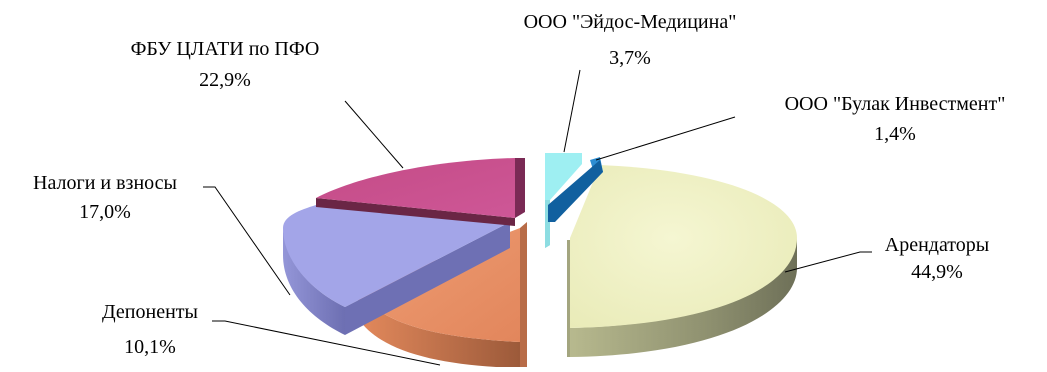  I want to click on slice-bulak-side, so click(575, 191).